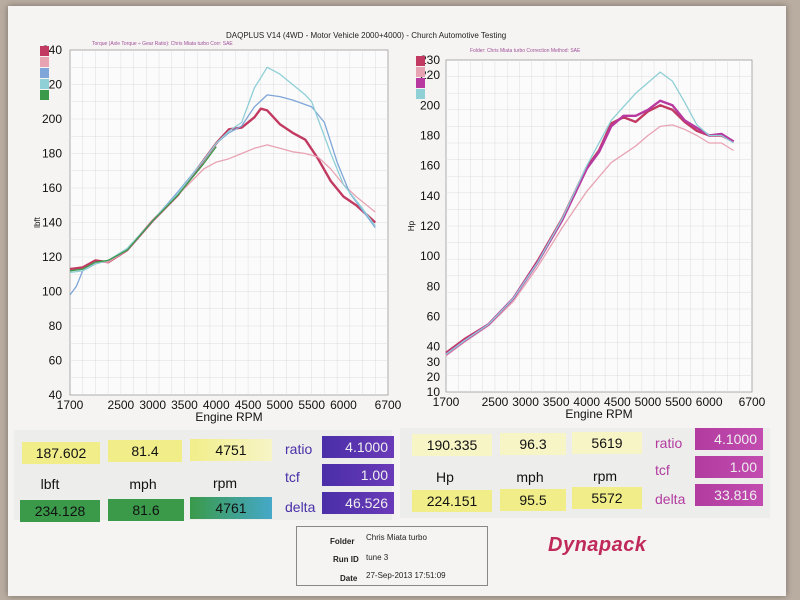  I want to click on right-ratio-label: ratio, so click(669, 443).